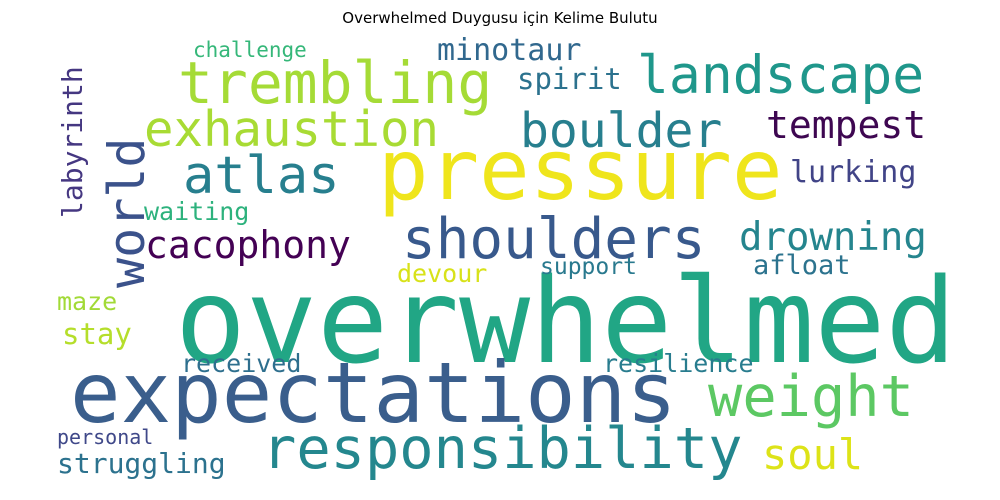 The image size is (1000, 500). I want to click on word-weight: weight, so click(811, 397).